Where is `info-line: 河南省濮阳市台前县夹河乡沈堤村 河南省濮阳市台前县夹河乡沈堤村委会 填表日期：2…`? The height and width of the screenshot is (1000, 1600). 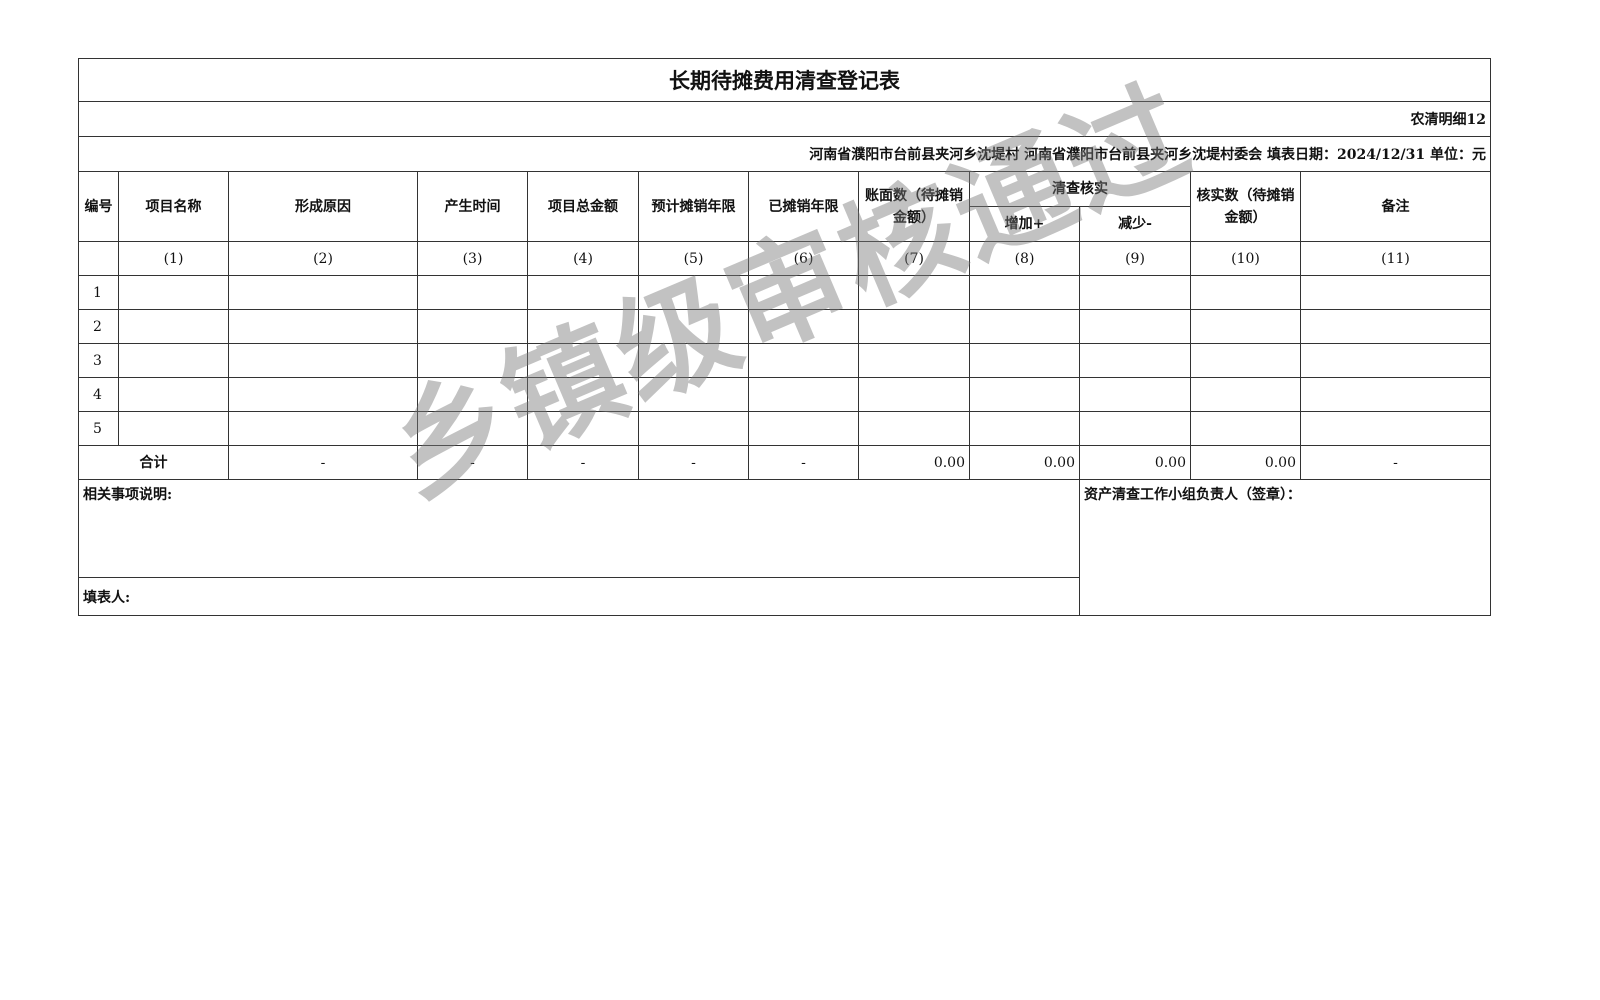
info-line: 河南省濮阳市台前县夹河乡沈堤村 河南省濮阳市台前县夹河乡沈堤村委会 填表日期：2… is located at coordinates (784, 154).